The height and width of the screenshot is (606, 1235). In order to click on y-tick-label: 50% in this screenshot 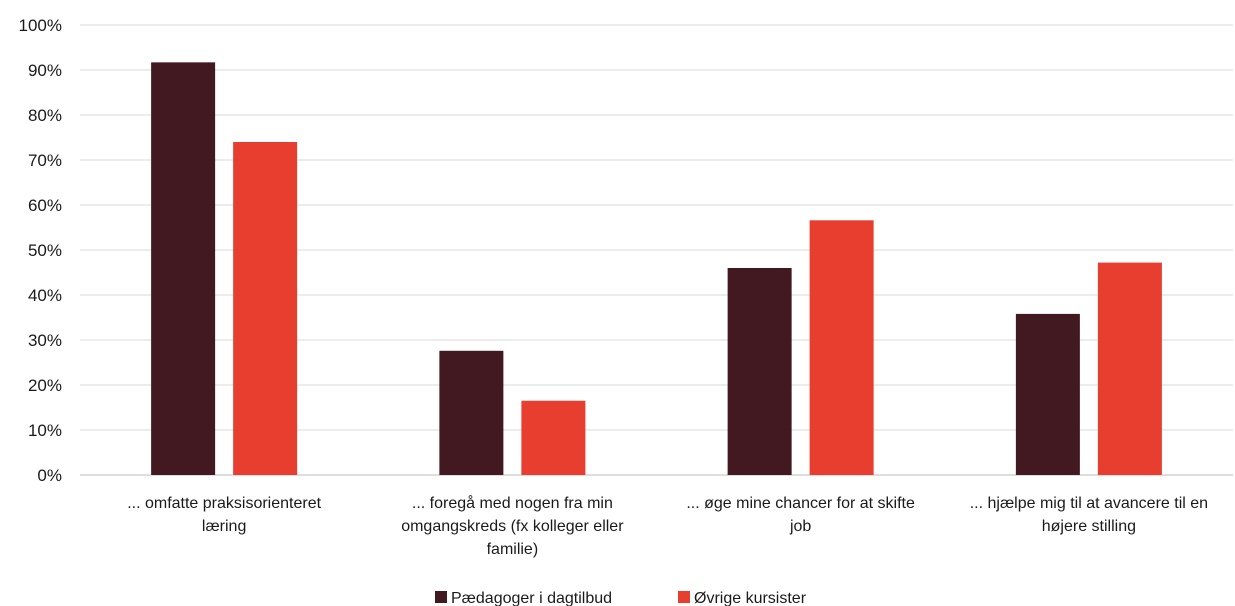, I will do `click(45, 250)`.